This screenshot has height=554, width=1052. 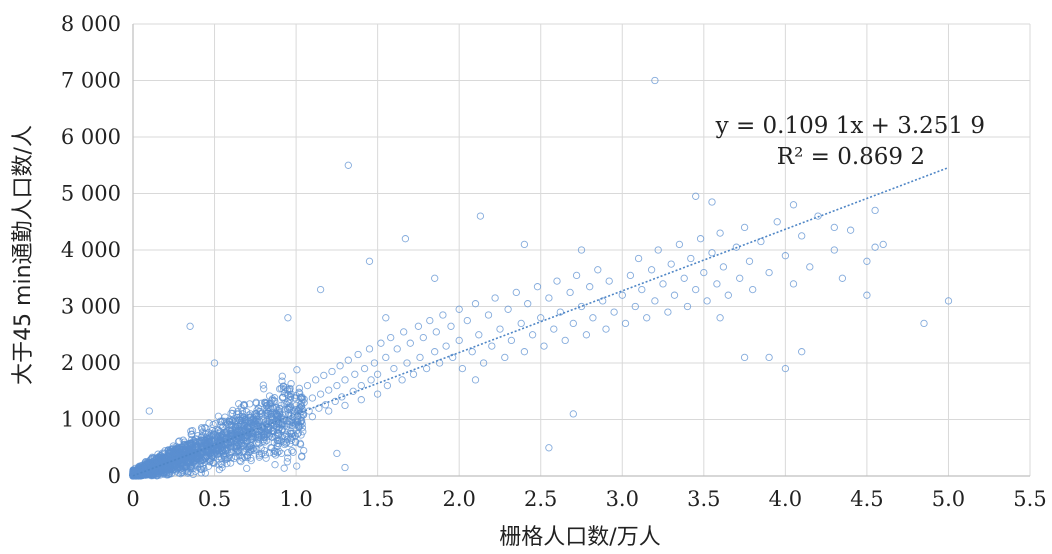 What do you see at coordinates (866, 499) in the screenshot?
I see `x-tick-label: 4.5` at bounding box center [866, 499].